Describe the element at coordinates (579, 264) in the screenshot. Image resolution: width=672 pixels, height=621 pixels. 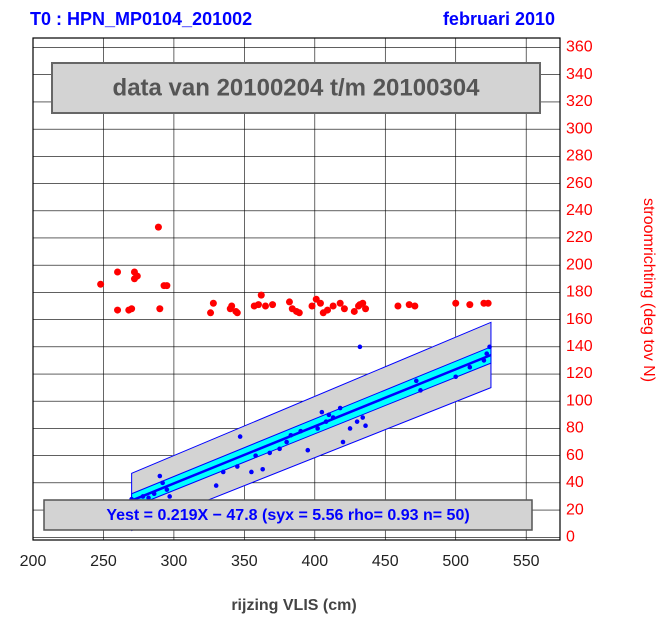
I see `y2-tick-label: 200` at that location.